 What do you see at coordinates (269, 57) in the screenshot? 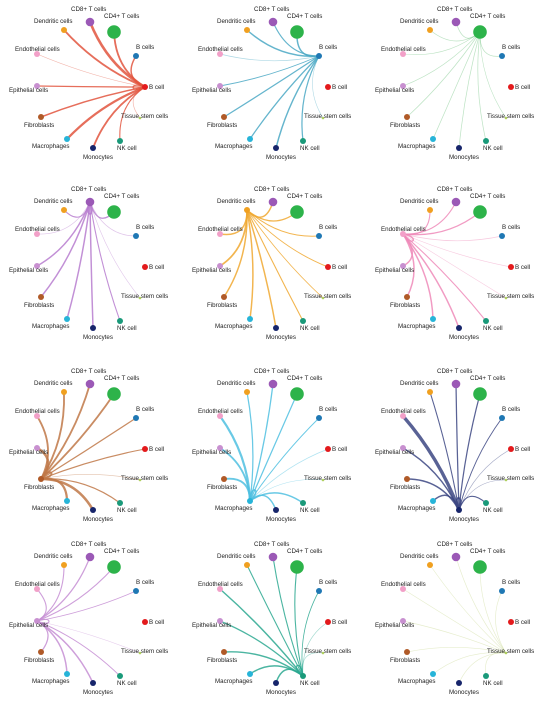
I see `edge-bcells-to-endo` at bounding box center [269, 57].